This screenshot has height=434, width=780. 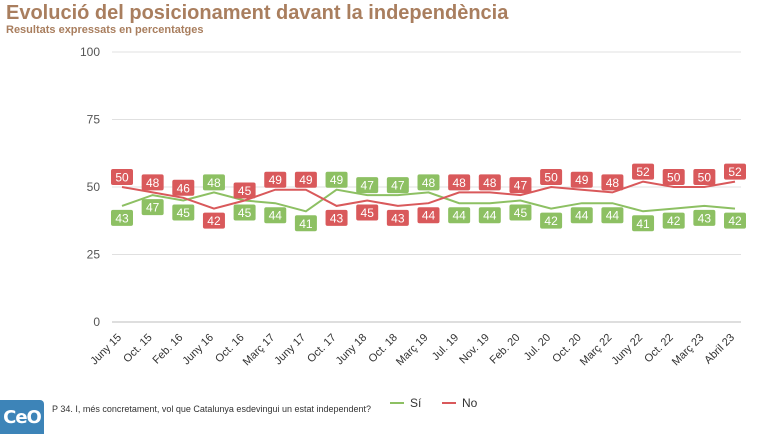 I want to click on y-tick-label: 100, so click(x=90, y=52).